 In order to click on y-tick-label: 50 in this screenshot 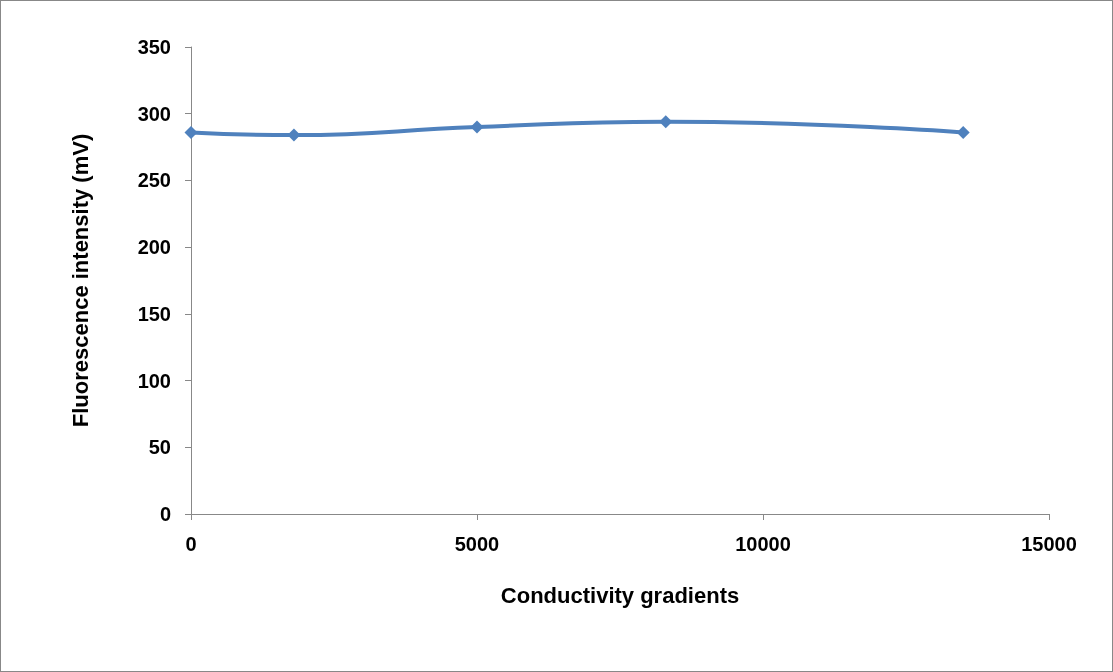, I will do `click(159, 447)`.